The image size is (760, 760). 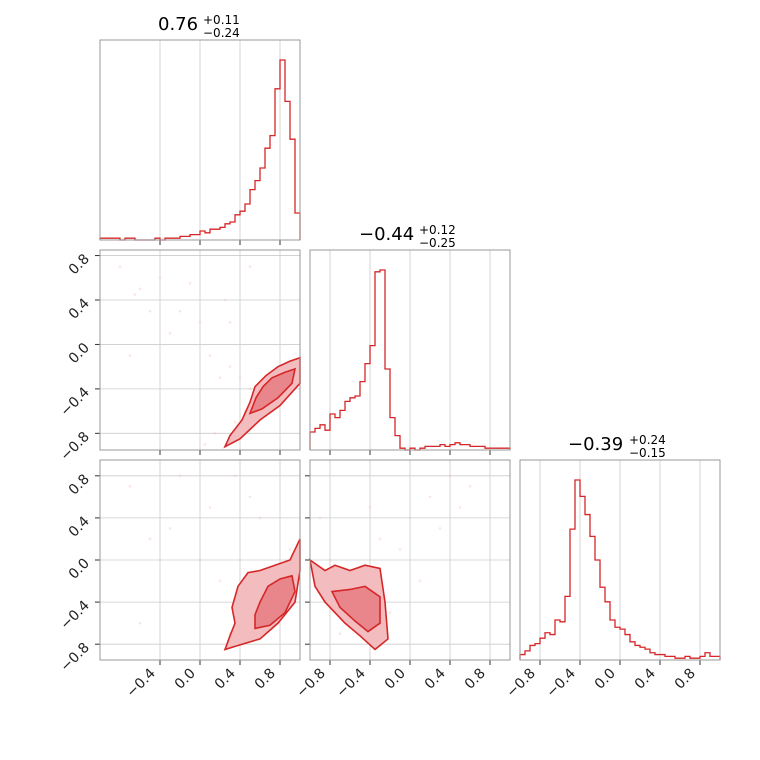 What do you see at coordinates (74, 446) in the screenshot?
I see `joint-p1-p2-ytick-label: −0.8` at bounding box center [74, 446].